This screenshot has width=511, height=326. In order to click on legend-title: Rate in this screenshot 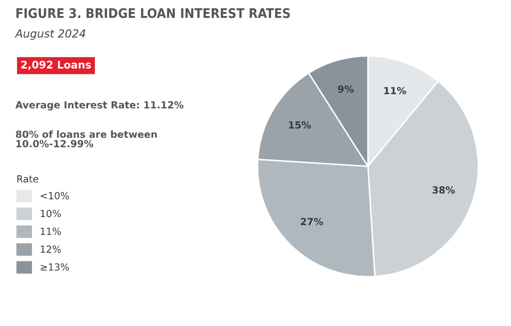, I will do `click(27, 179)`.